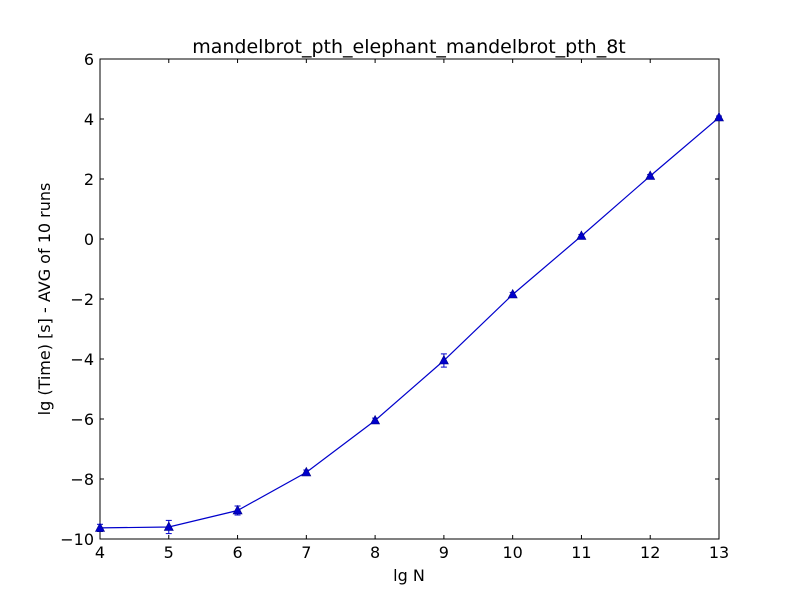 This screenshot has width=800, height=600. Describe the element at coordinates (89, 239) in the screenshot. I see `y-tick-label: 0` at that location.